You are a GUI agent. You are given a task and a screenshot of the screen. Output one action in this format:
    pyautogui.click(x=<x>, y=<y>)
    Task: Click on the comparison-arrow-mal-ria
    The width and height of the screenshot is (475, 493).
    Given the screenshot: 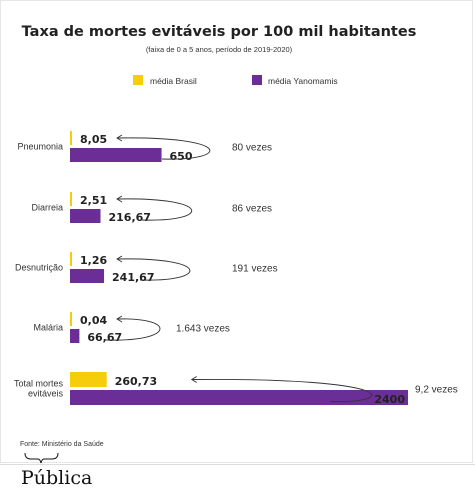 What is the action you would take?
    pyautogui.click(x=133, y=329)
    